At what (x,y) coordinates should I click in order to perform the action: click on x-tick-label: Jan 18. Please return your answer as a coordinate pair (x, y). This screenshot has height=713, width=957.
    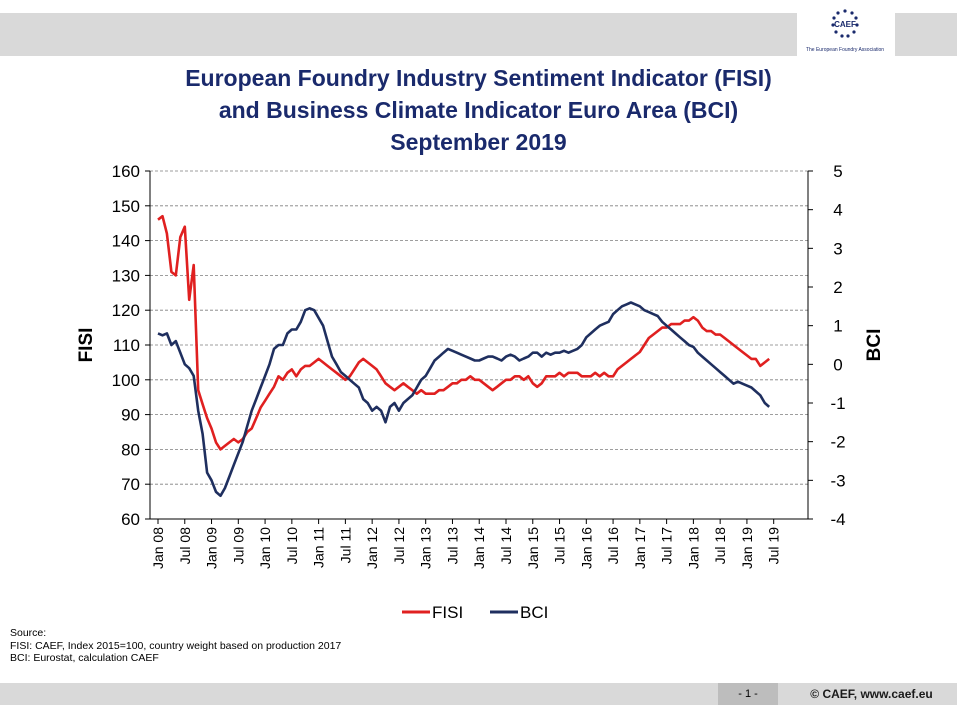
    Looking at the image, I should click on (693, 548).